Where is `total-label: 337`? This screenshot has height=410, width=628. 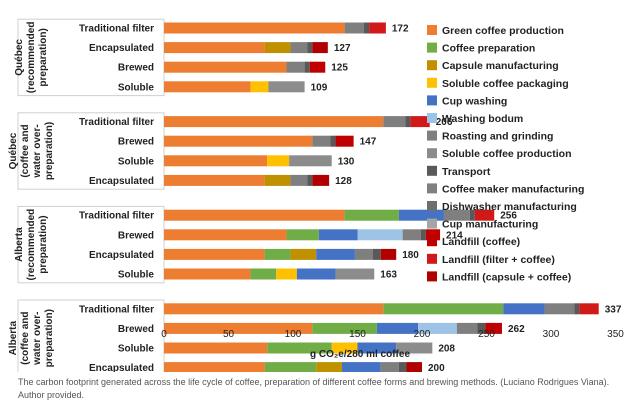
total-label: 337 is located at coordinates (613, 309).